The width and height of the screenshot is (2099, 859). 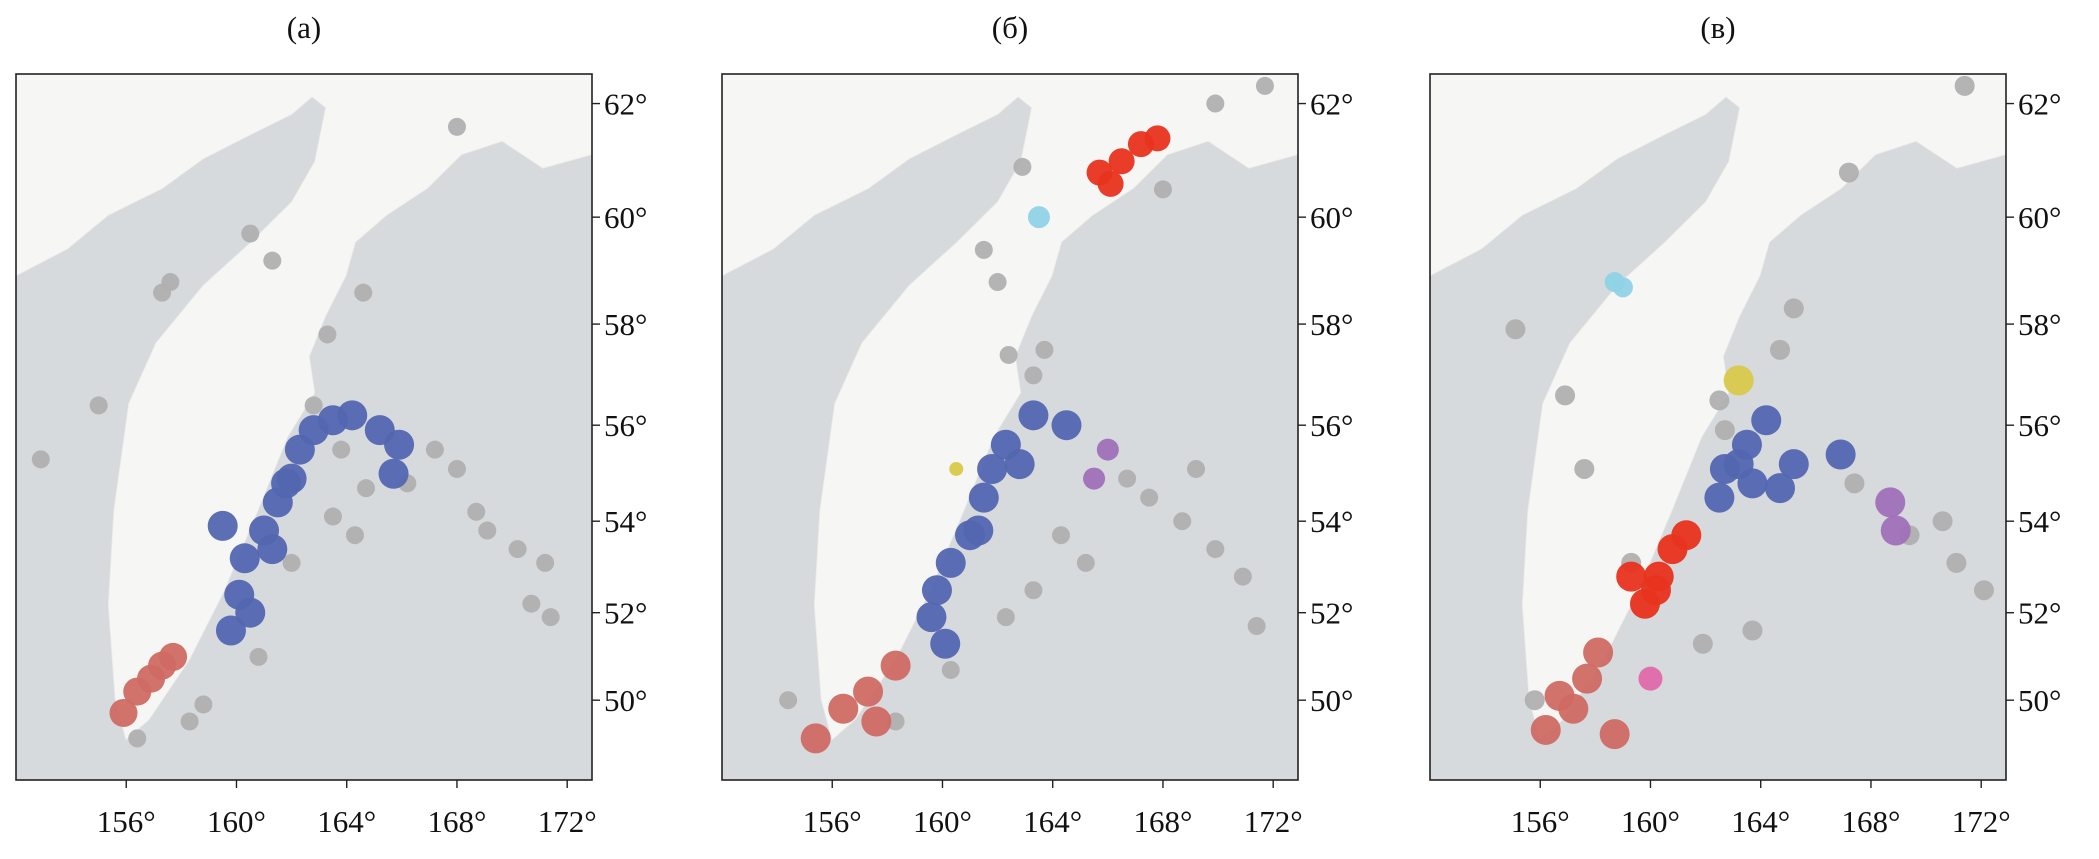 I want to click on y-tick-label: 62°, so click(x=1331, y=104).